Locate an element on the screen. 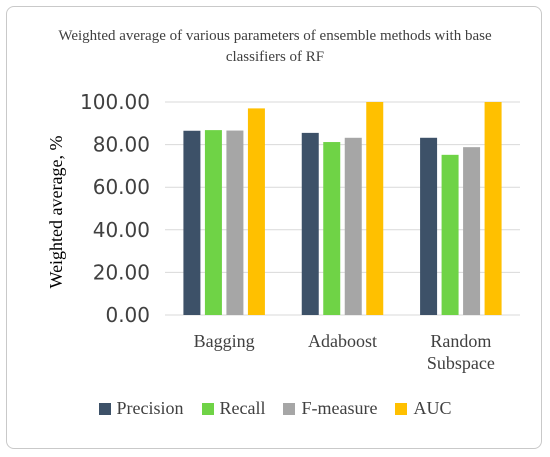  bar-recall-bagging is located at coordinates (213, 222).